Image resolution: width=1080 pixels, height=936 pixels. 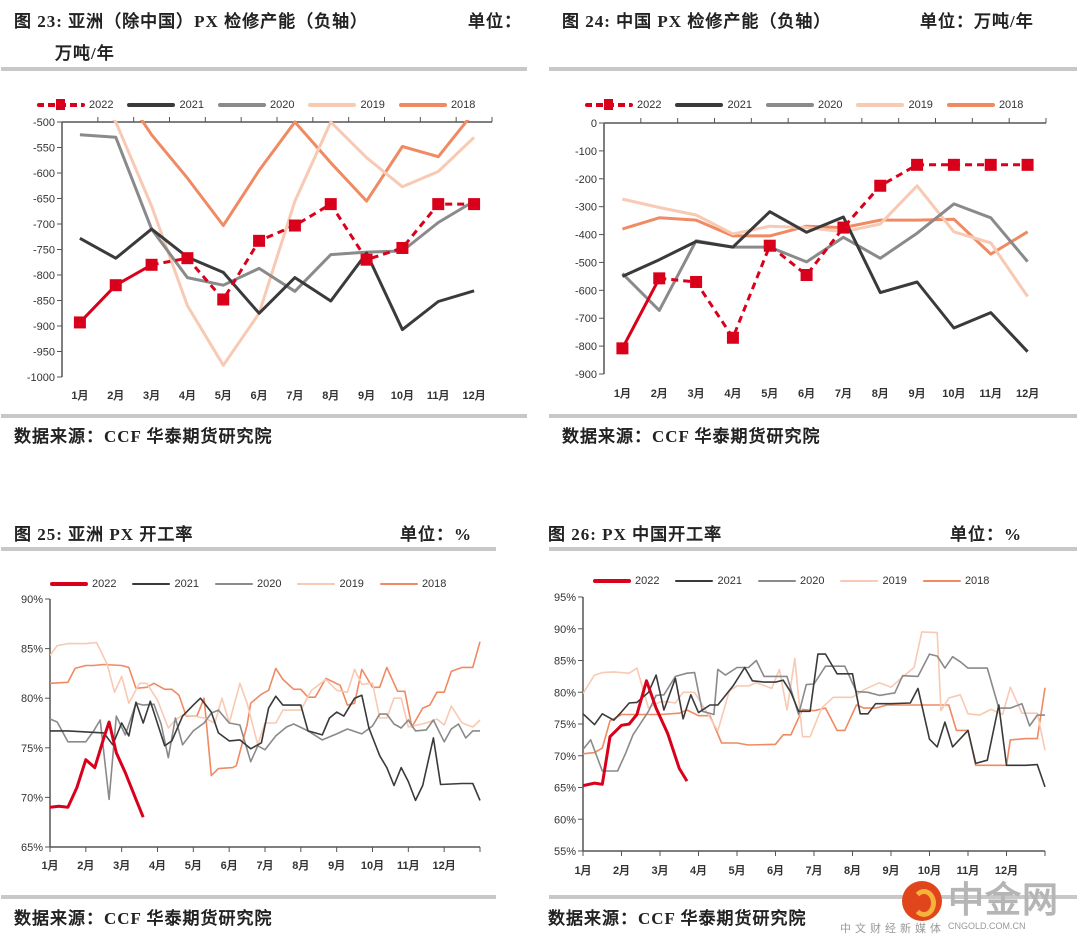 I want to click on legend-item-2018: 2018, so click(x=437, y=105).